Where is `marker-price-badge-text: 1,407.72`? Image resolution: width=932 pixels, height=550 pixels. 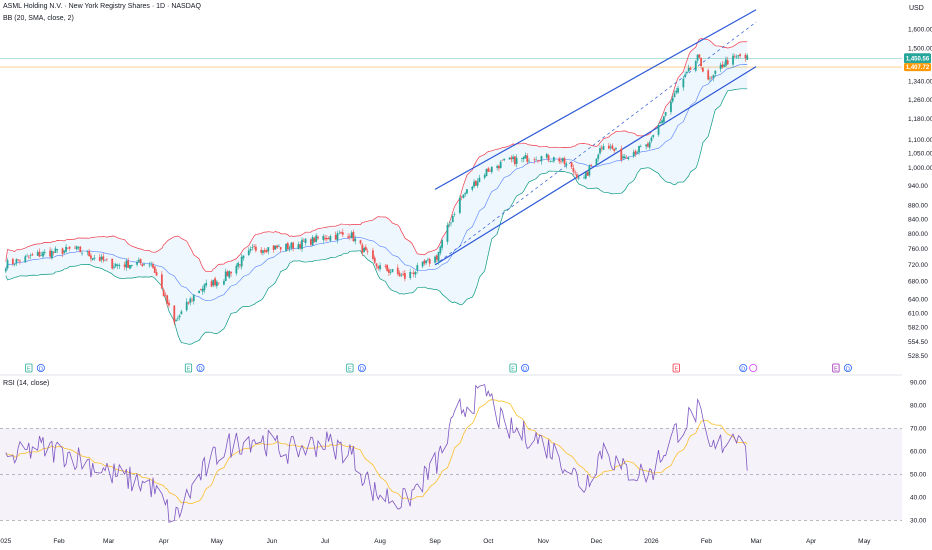 marker-price-badge-text: 1,407.72 is located at coordinates (918, 68).